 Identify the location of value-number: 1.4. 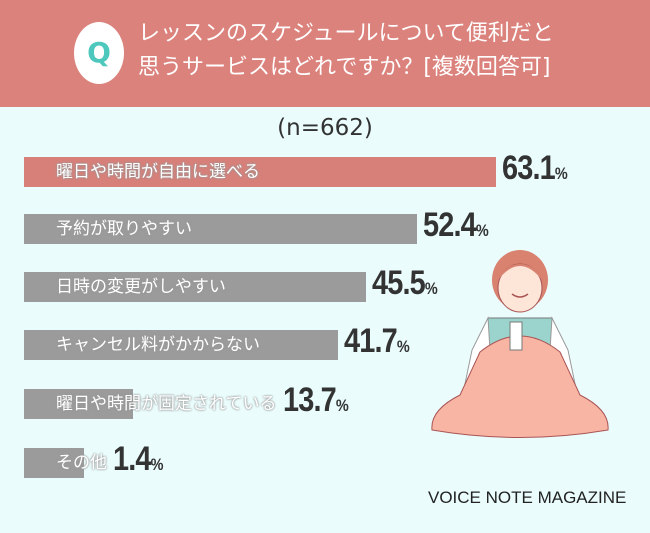
(132, 459).